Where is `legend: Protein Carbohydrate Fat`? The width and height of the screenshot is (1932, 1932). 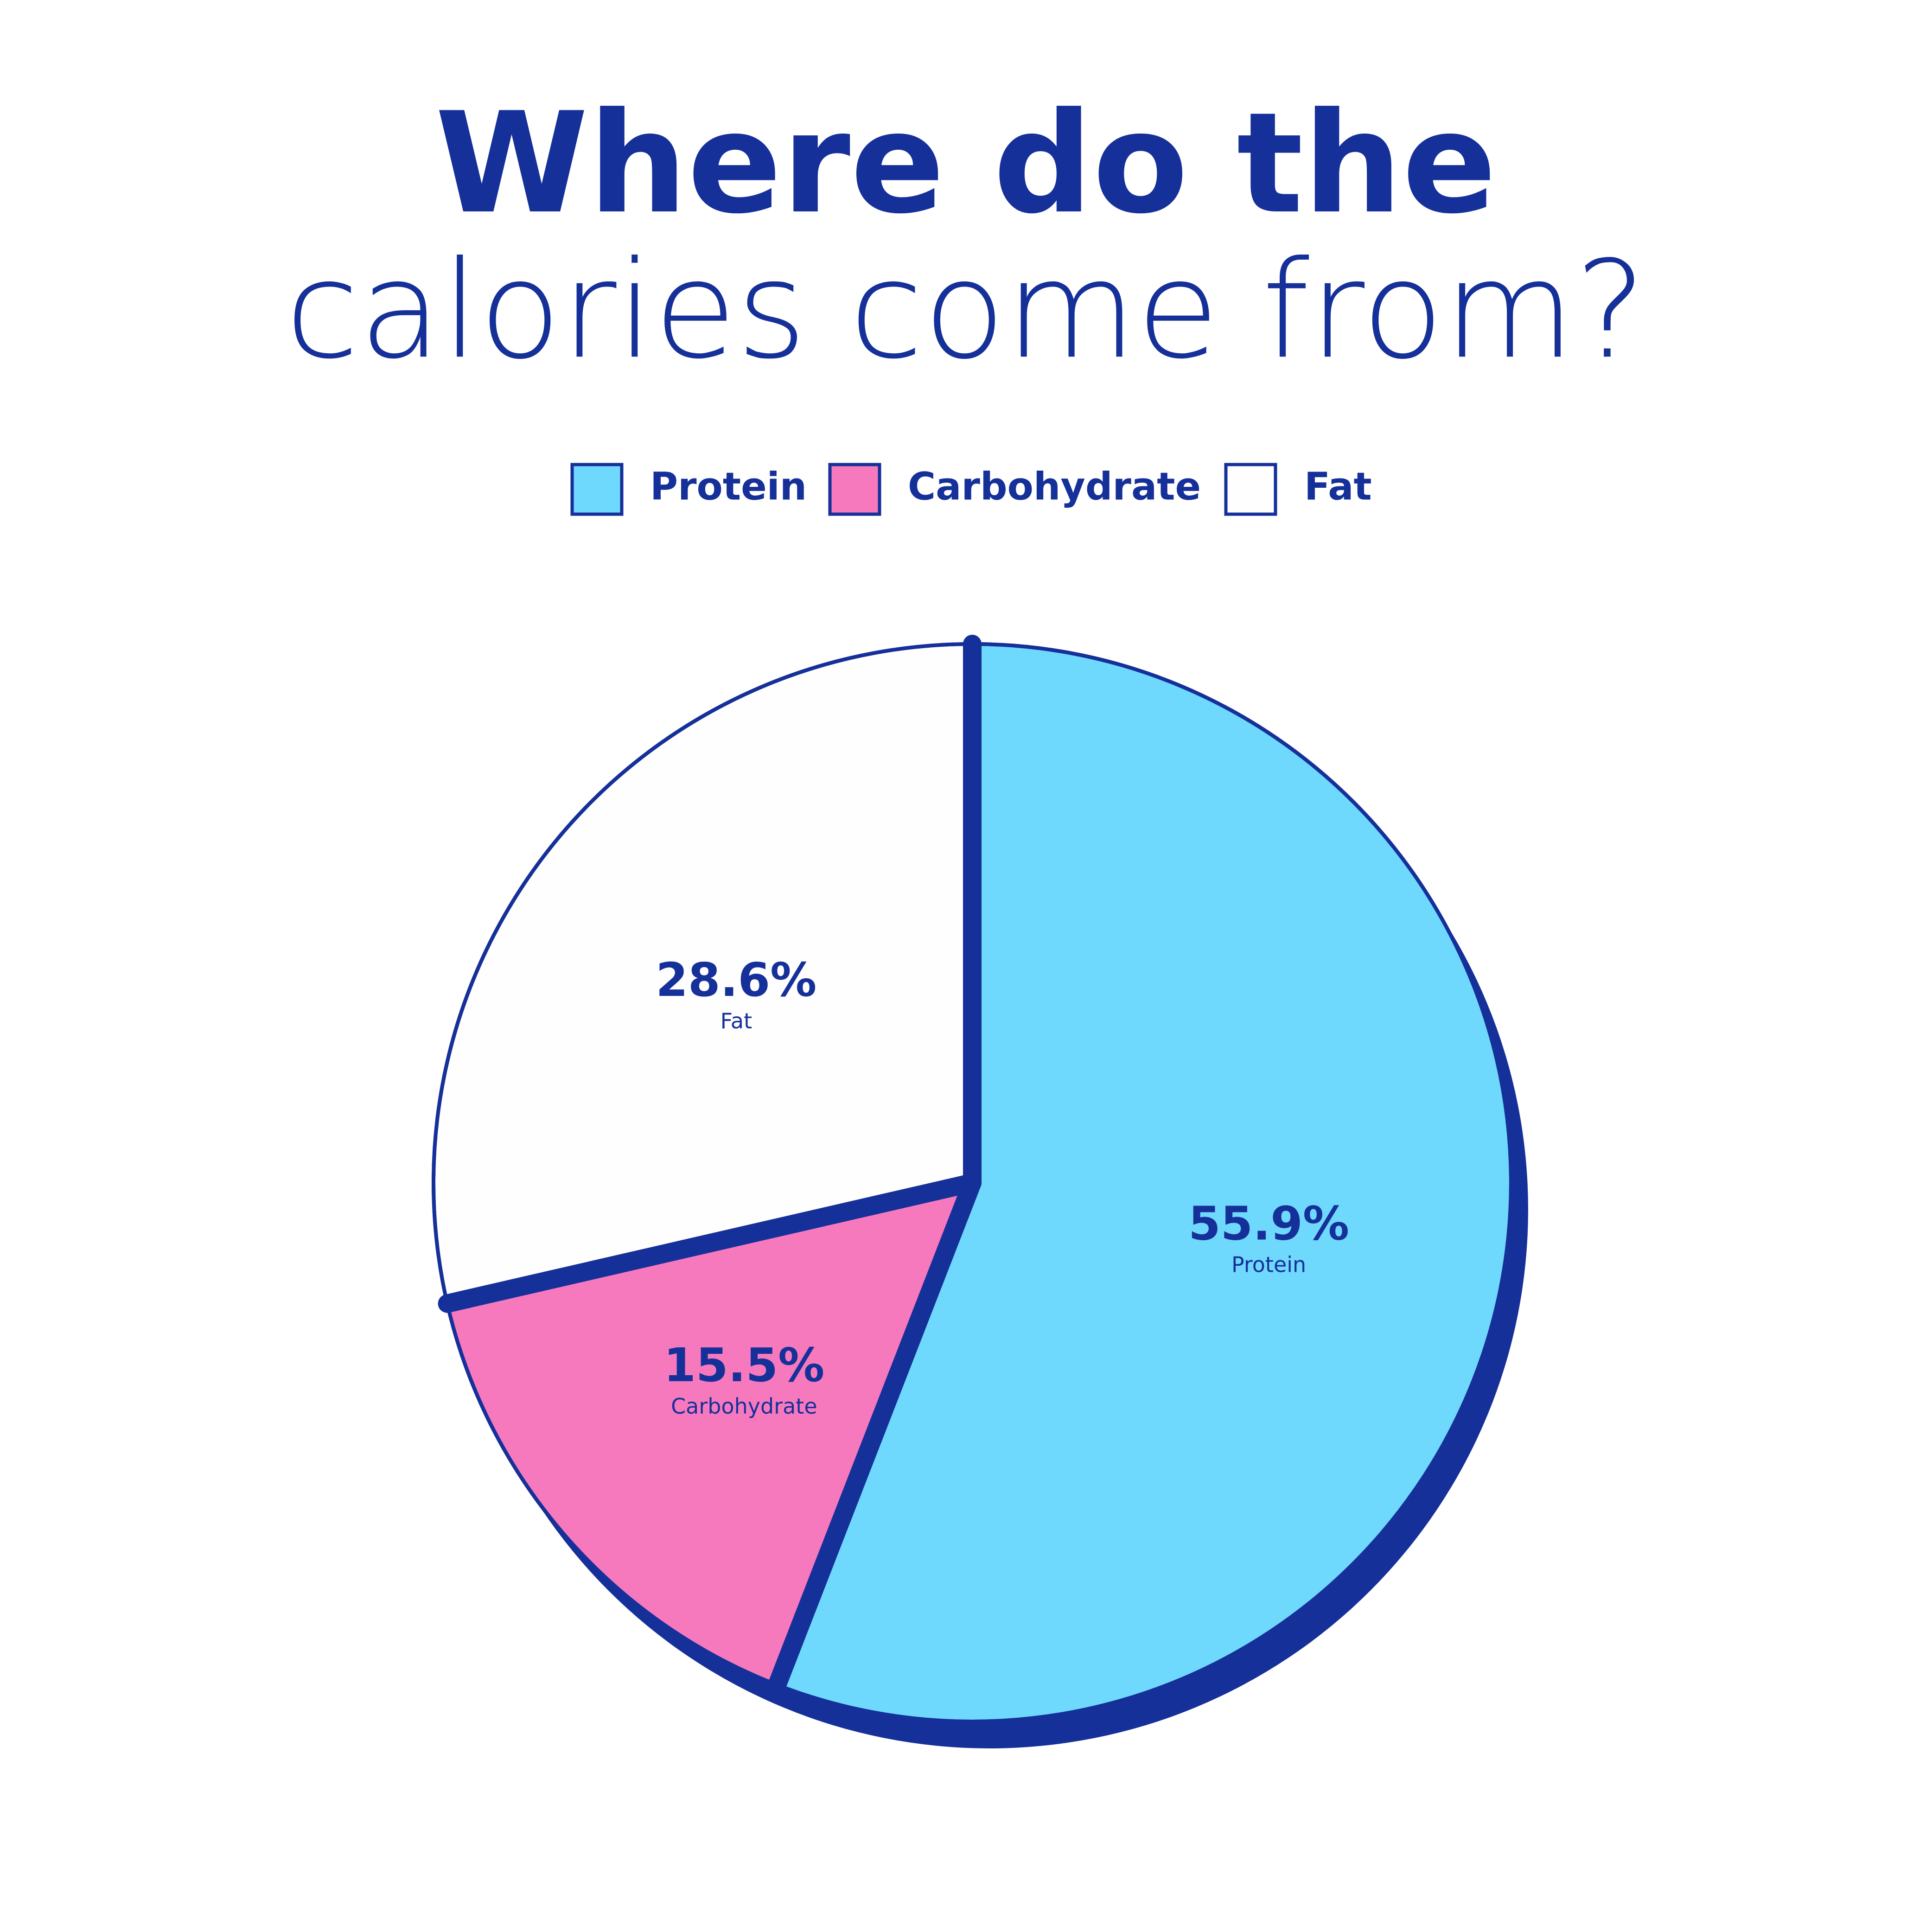 legend: Protein Carbohydrate Fat is located at coordinates (971, 489).